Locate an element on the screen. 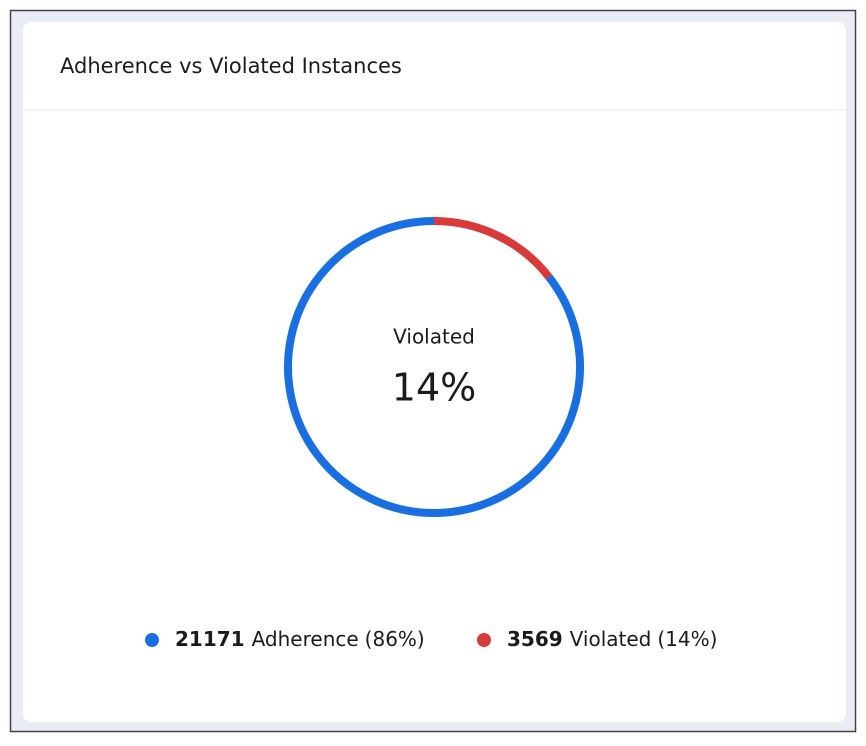 The image size is (866, 746). legend-entry: 3569 Violated (14%) is located at coordinates (612, 639).